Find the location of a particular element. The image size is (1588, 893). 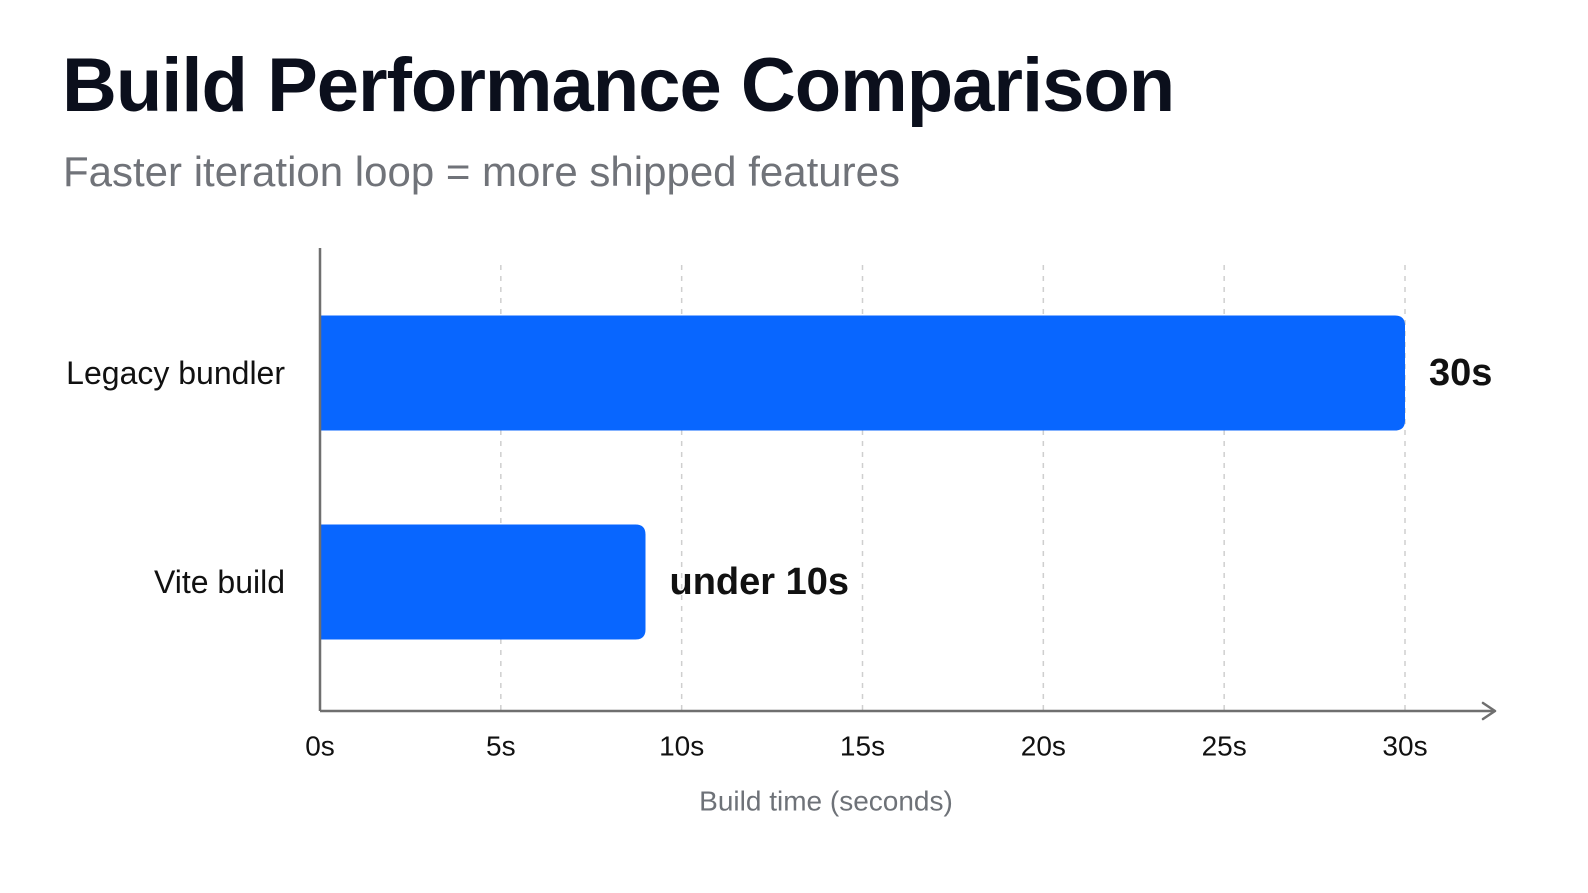

chart-title: Build Performance Comparison is located at coordinates (618, 85).